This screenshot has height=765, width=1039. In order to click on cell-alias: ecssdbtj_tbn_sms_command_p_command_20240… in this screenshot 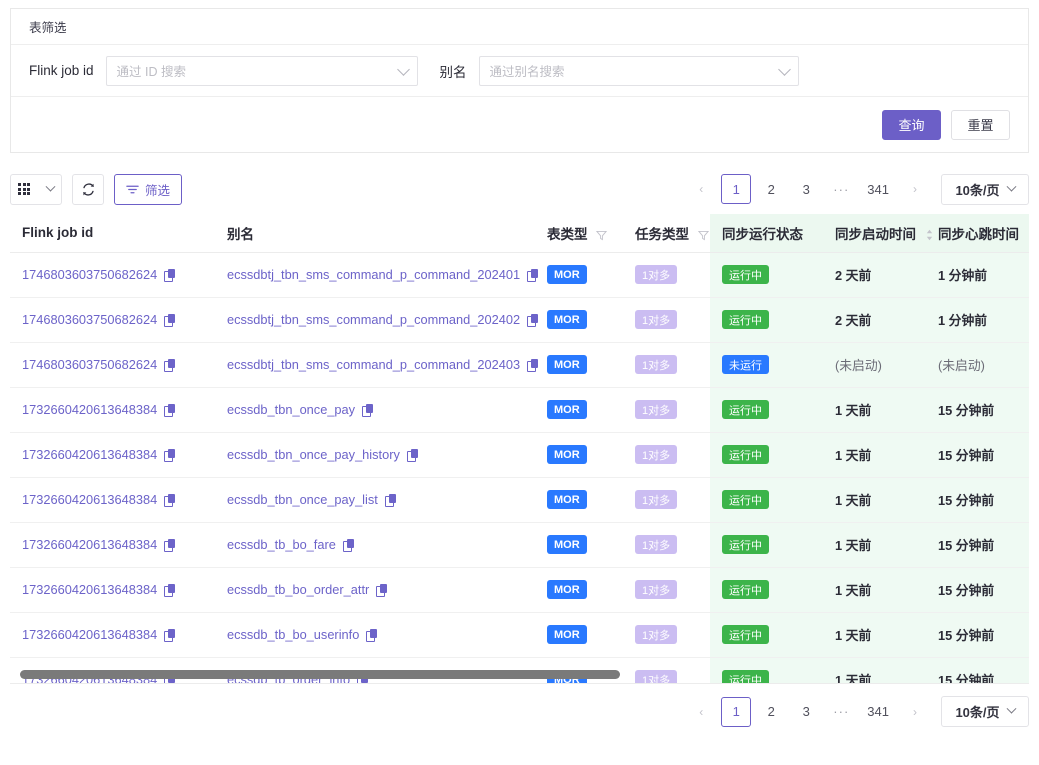, I will do `click(377, 320)`.